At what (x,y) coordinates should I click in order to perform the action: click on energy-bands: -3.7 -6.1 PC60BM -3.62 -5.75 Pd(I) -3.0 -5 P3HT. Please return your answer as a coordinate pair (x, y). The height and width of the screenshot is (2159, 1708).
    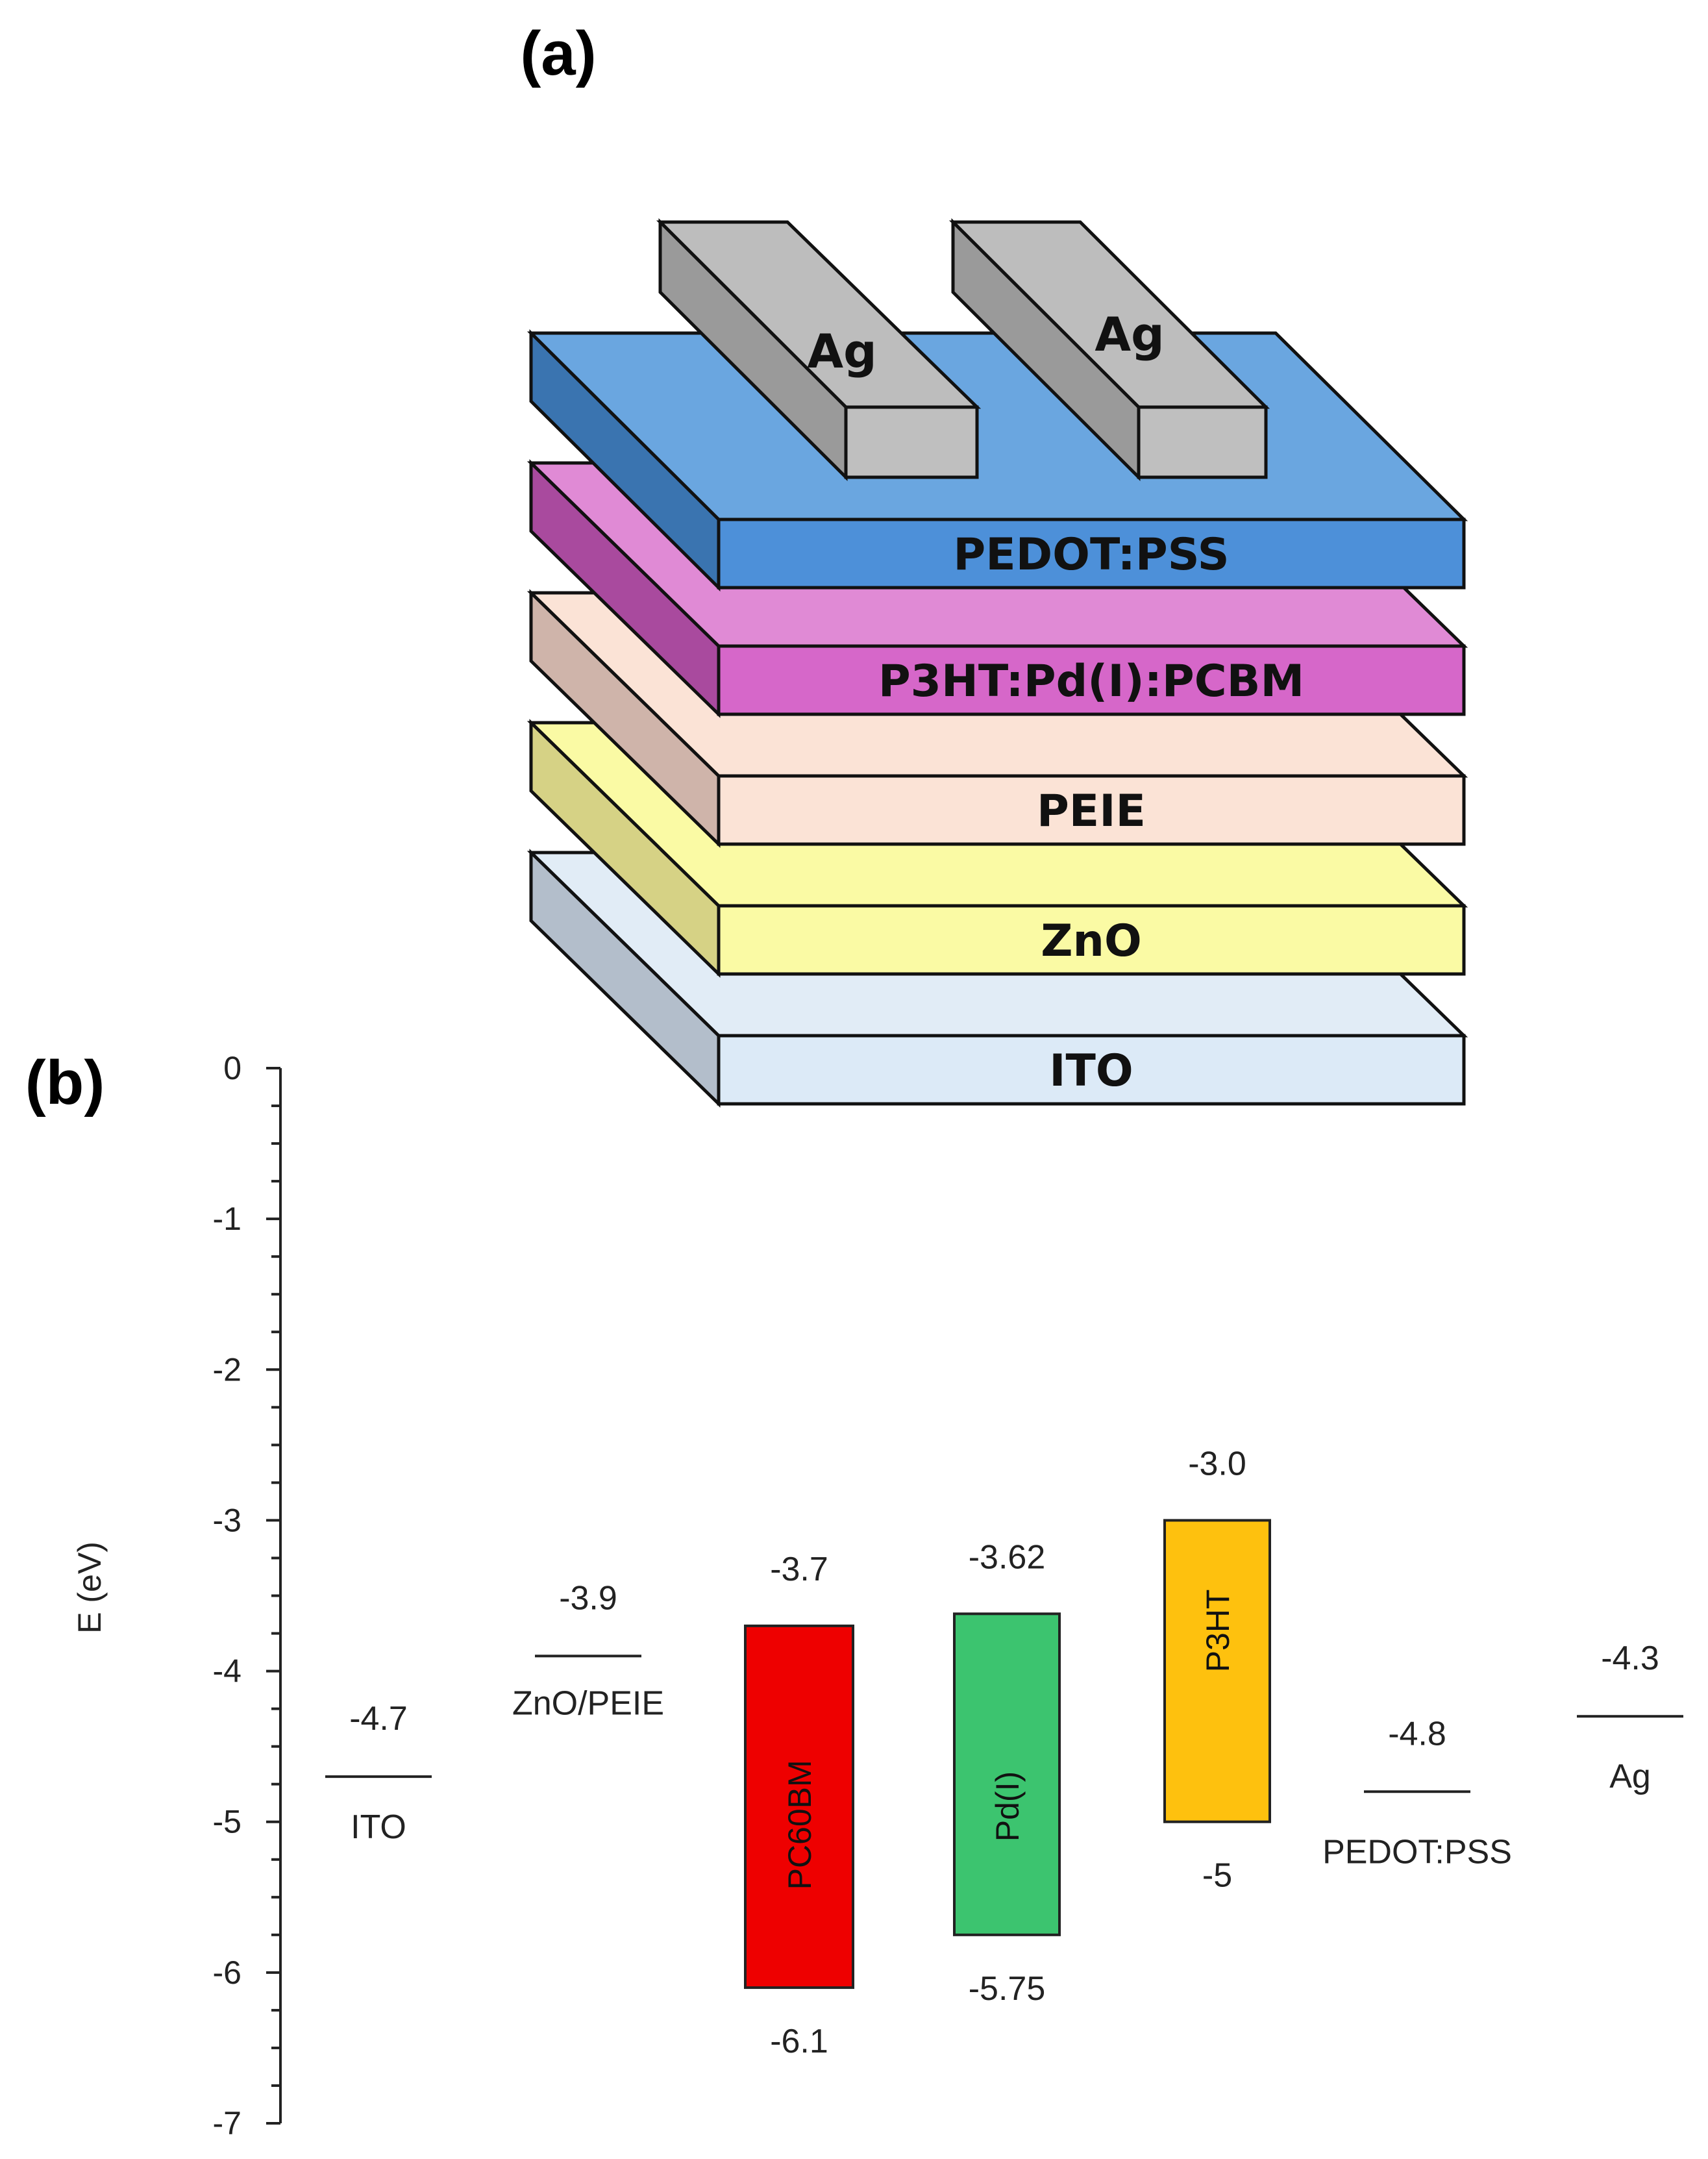
    Looking at the image, I should click on (1008, 1753).